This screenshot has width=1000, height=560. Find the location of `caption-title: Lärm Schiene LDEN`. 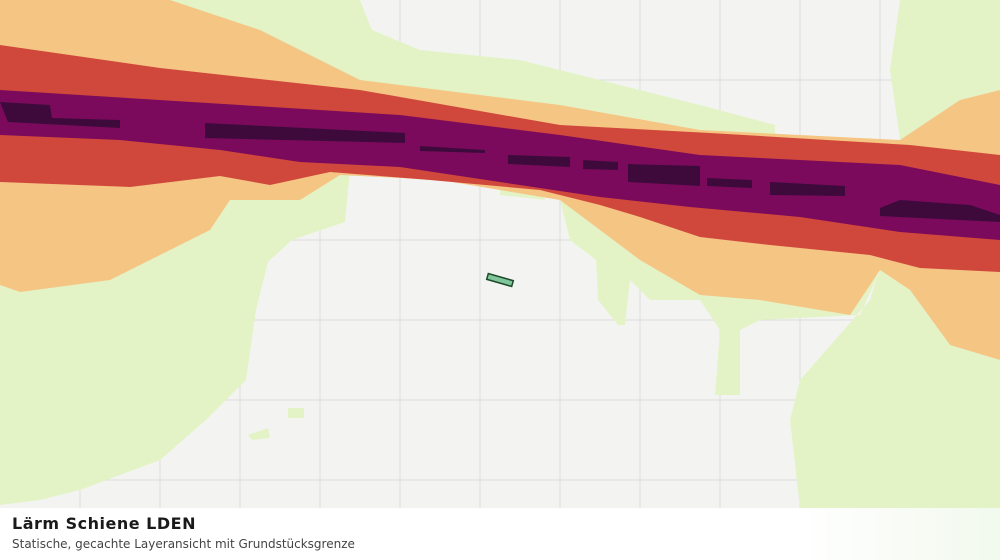

caption-title: Lärm Schiene LDEN is located at coordinates (104, 523).